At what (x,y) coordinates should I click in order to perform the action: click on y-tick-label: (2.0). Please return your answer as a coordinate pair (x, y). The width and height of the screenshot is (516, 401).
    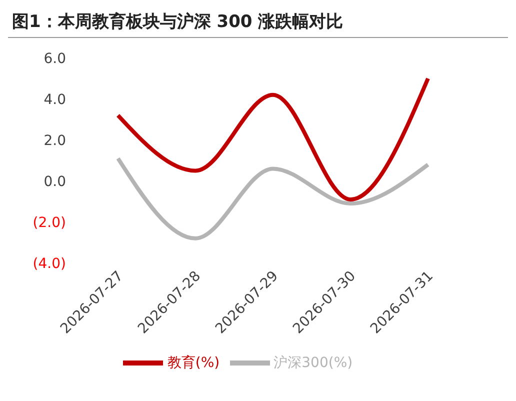
    Looking at the image, I should click on (49, 223).